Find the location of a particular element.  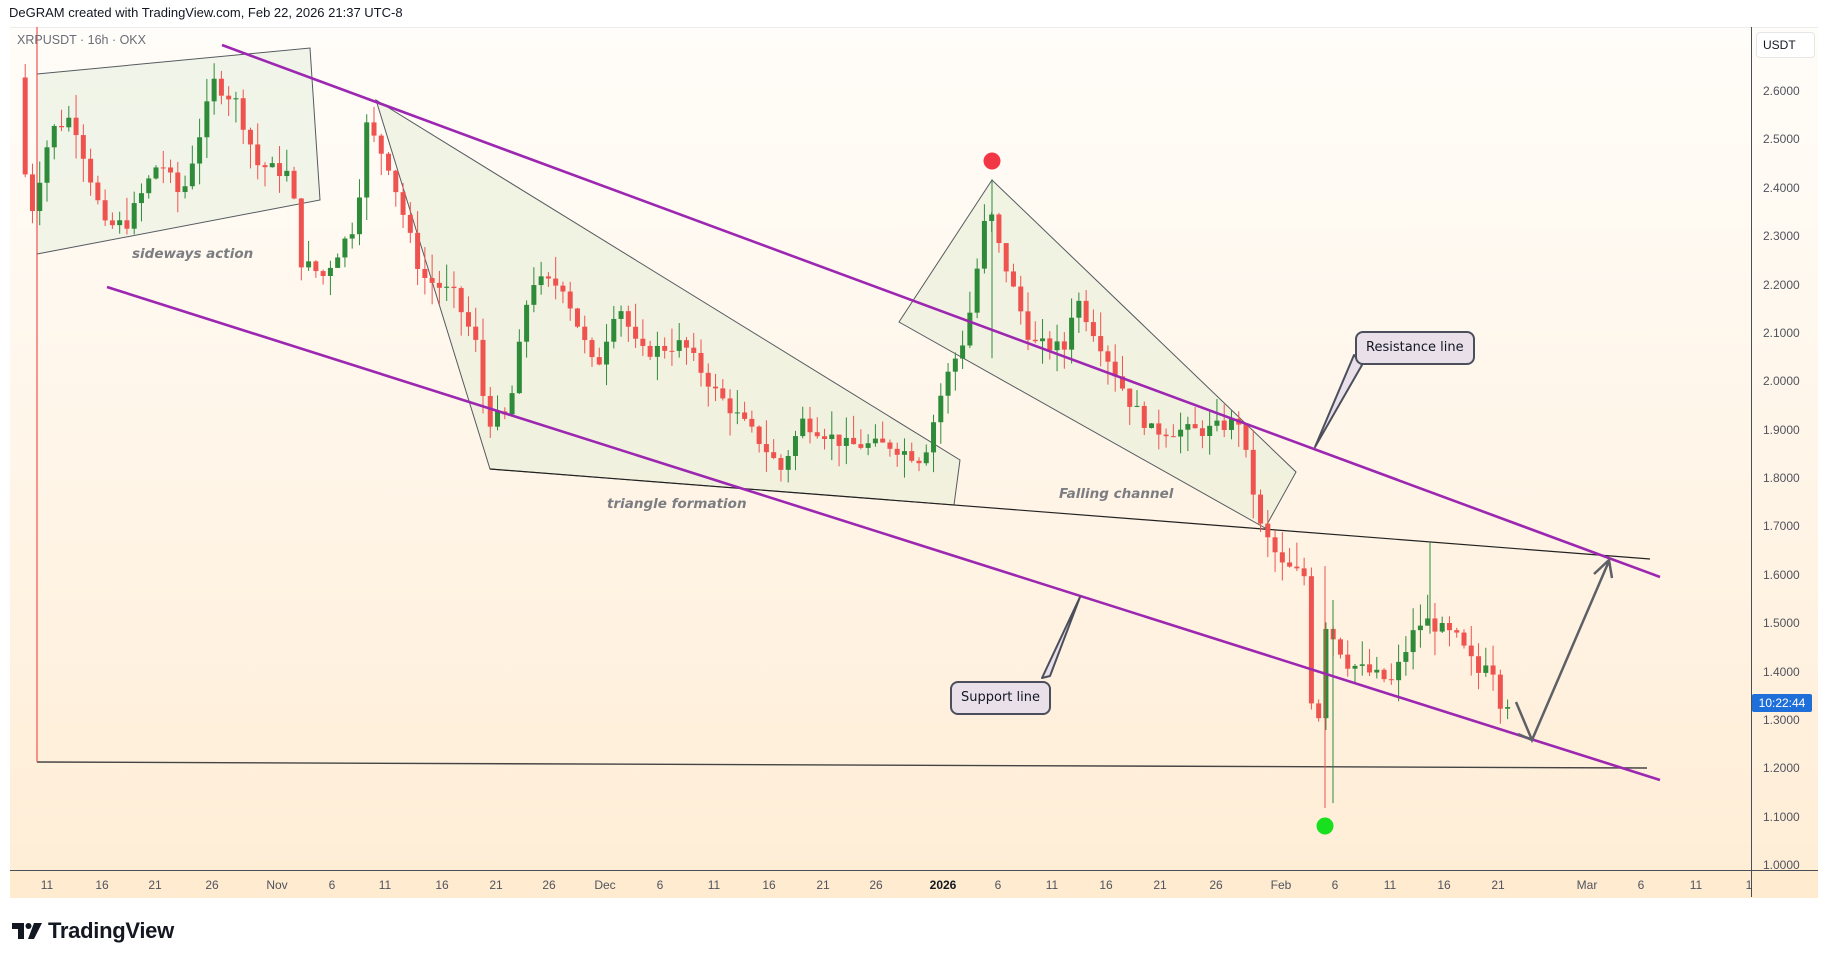

support-line-callout: Support line is located at coordinates (1000, 698).